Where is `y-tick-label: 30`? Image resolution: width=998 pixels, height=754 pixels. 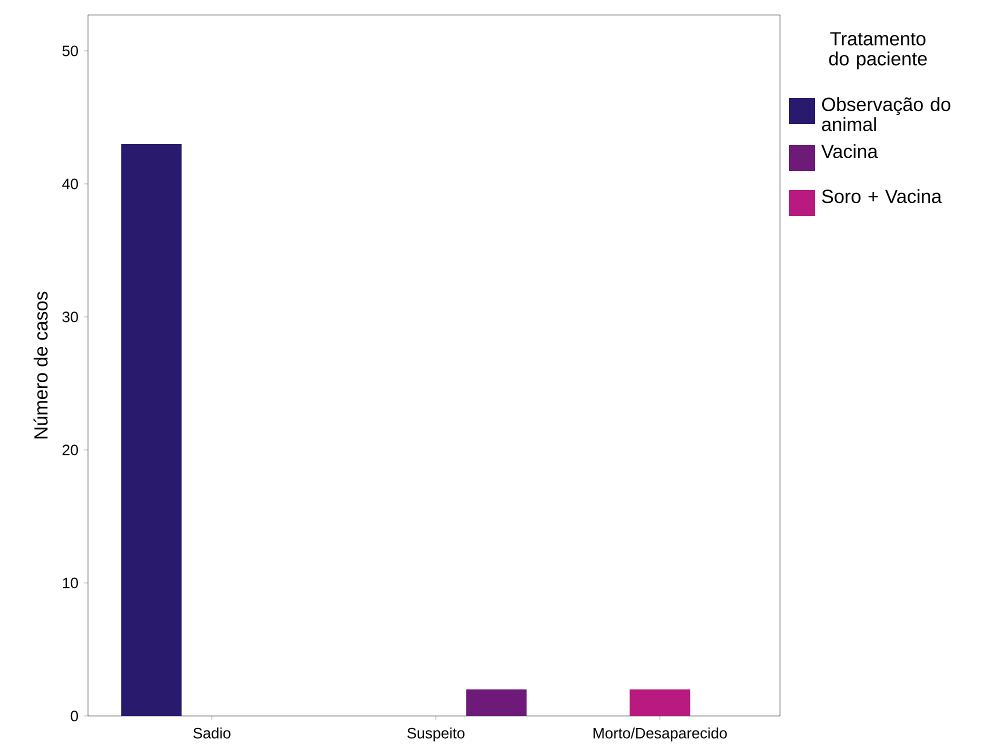 y-tick-label: 30 is located at coordinates (70, 317).